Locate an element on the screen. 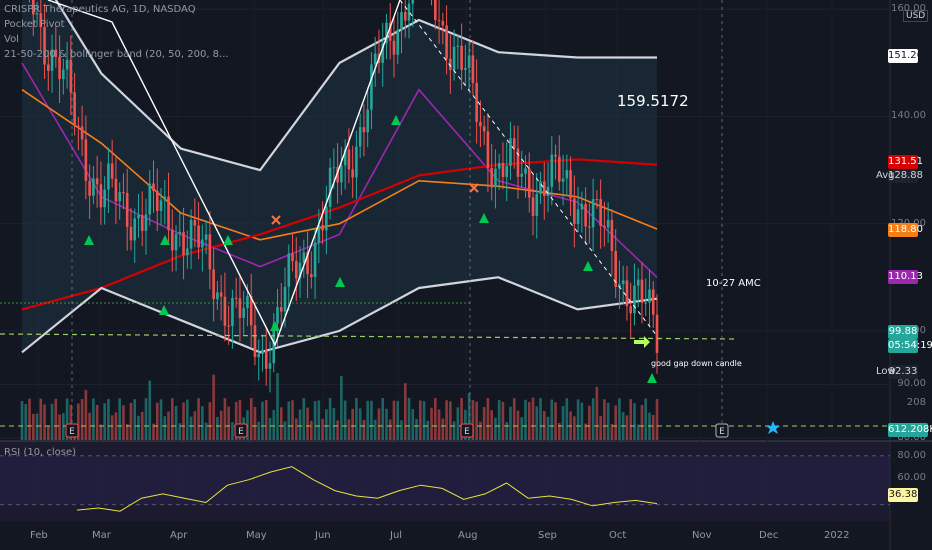 This screenshot has width=932, height=550. indicator-legend-vol: Vol is located at coordinates (11, 39).